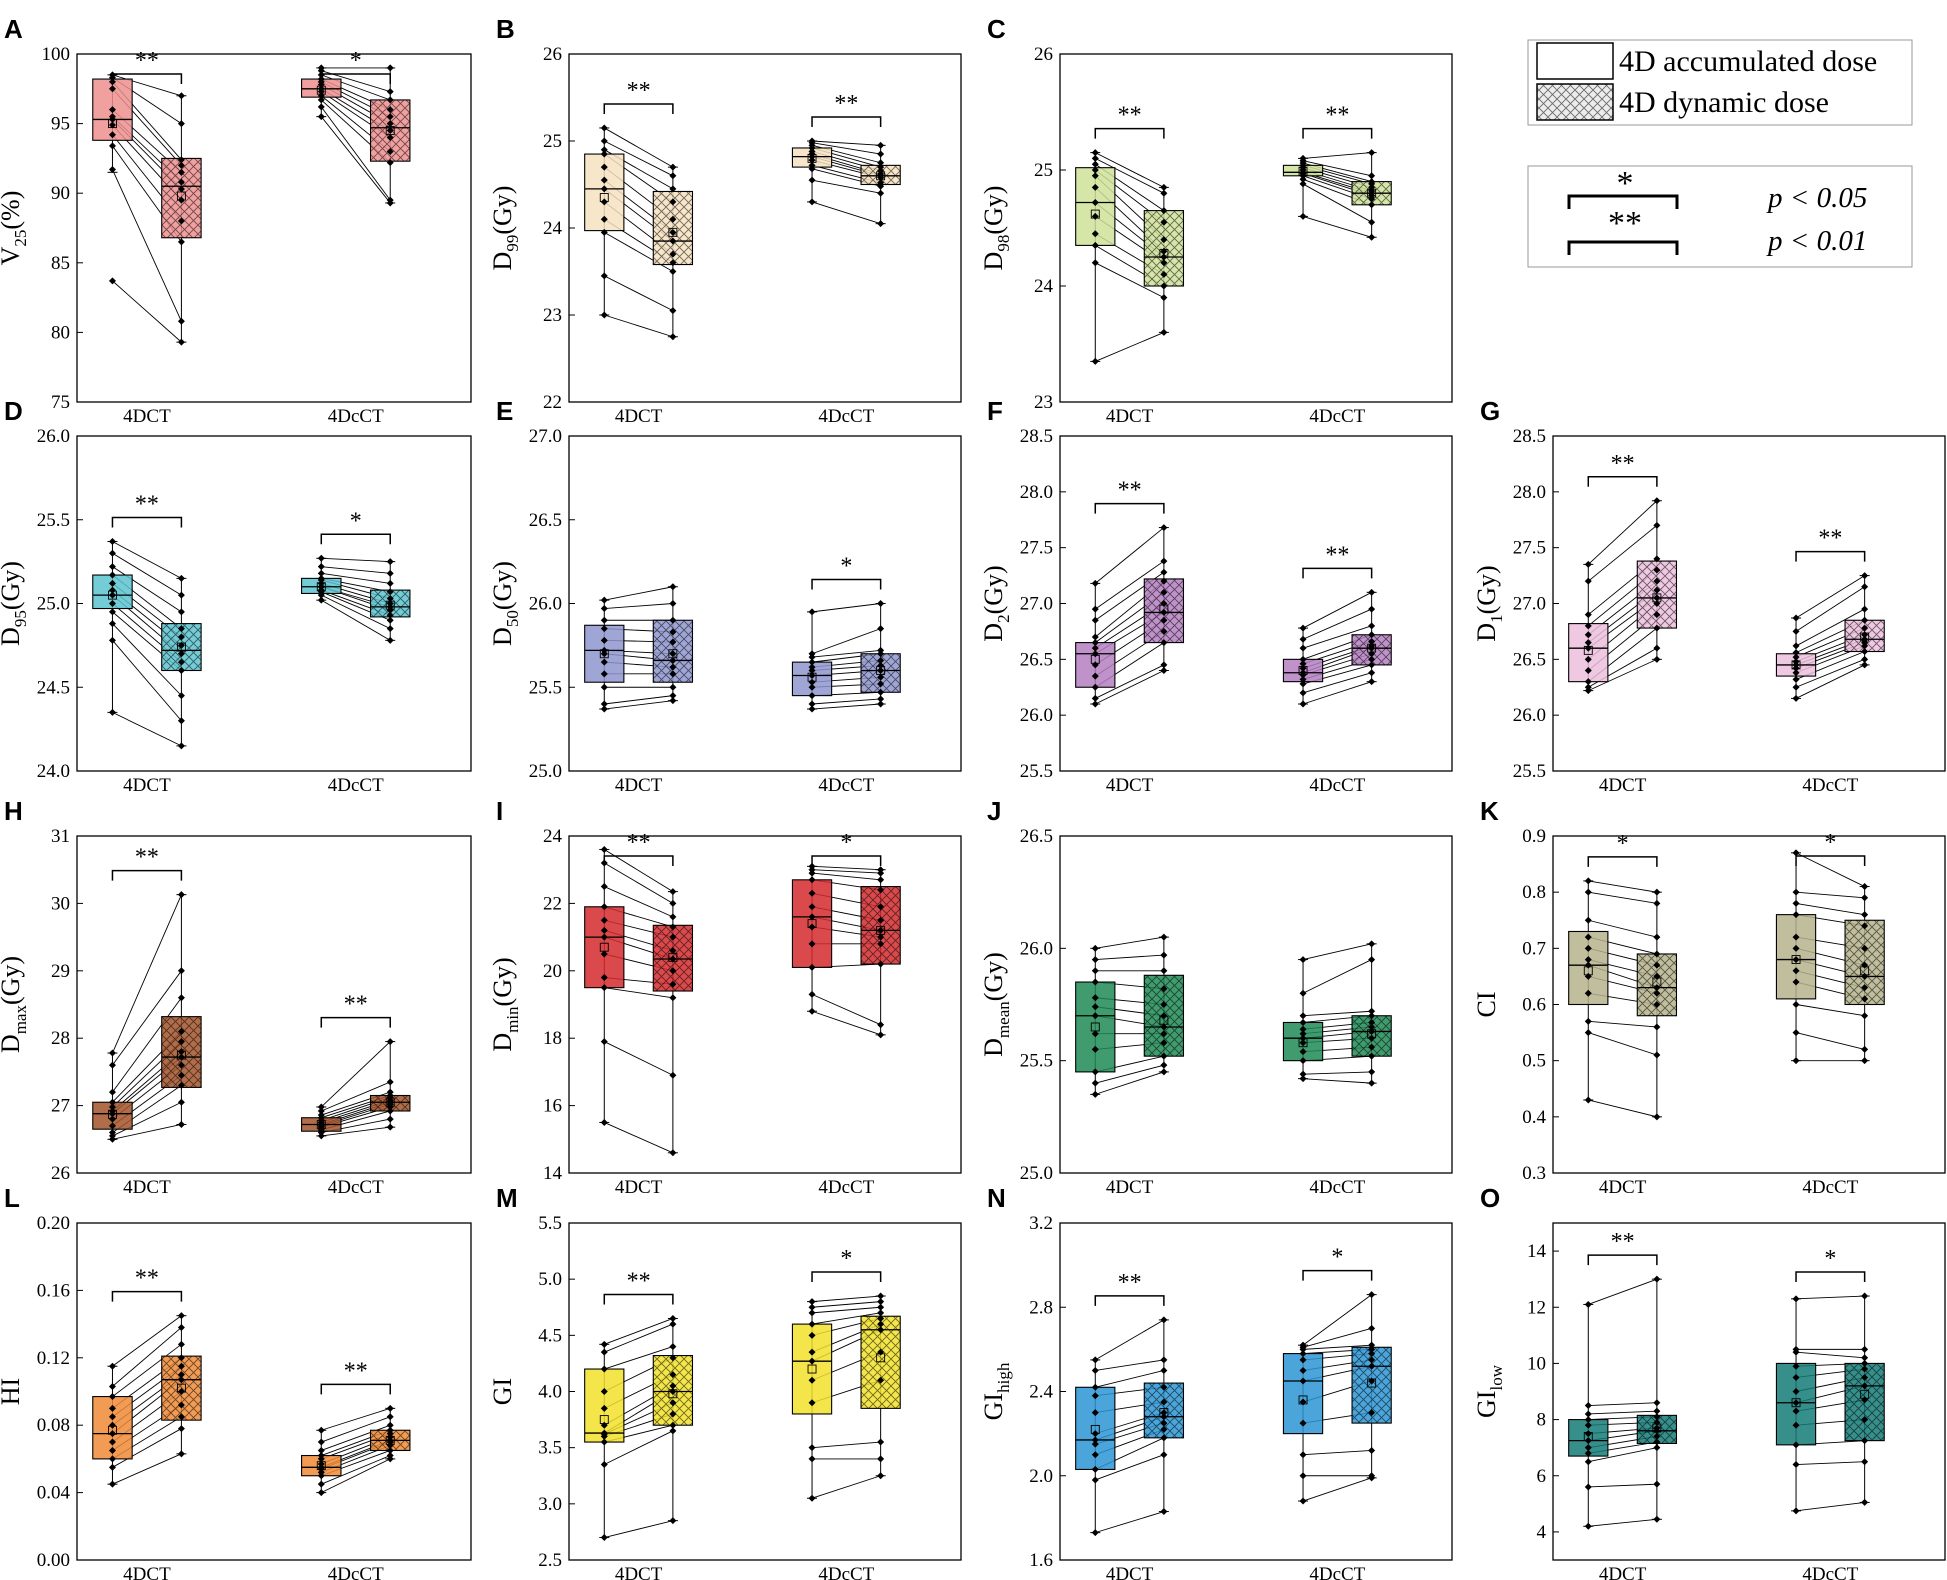 The width and height of the screenshot is (1947, 1580). I want to click on y-tick-label: 0.8, so click(1534, 892).